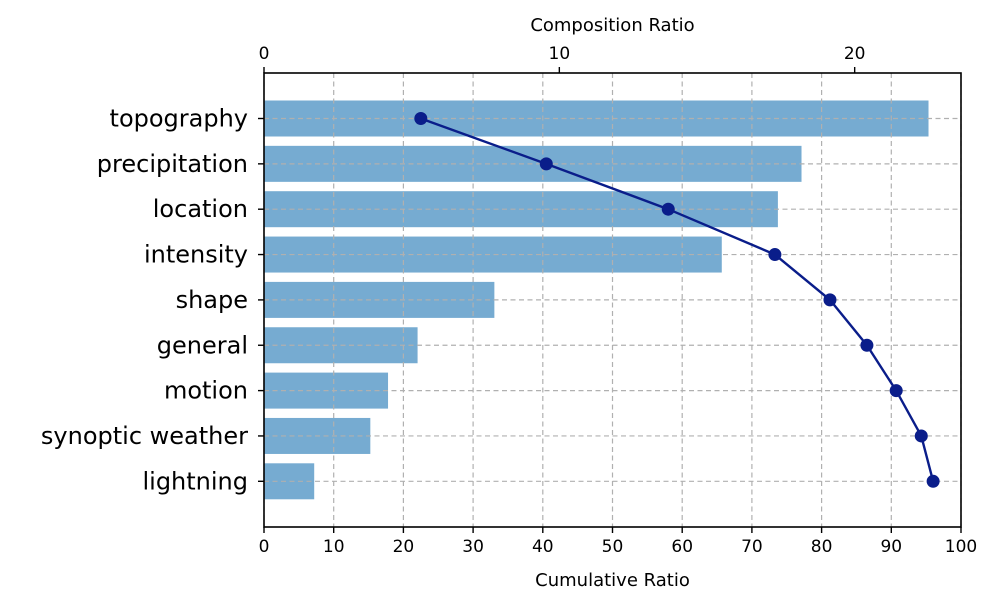 Image resolution: width=996 pixels, height=604 pixels. I want to click on bar-intensity, so click(493, 254).